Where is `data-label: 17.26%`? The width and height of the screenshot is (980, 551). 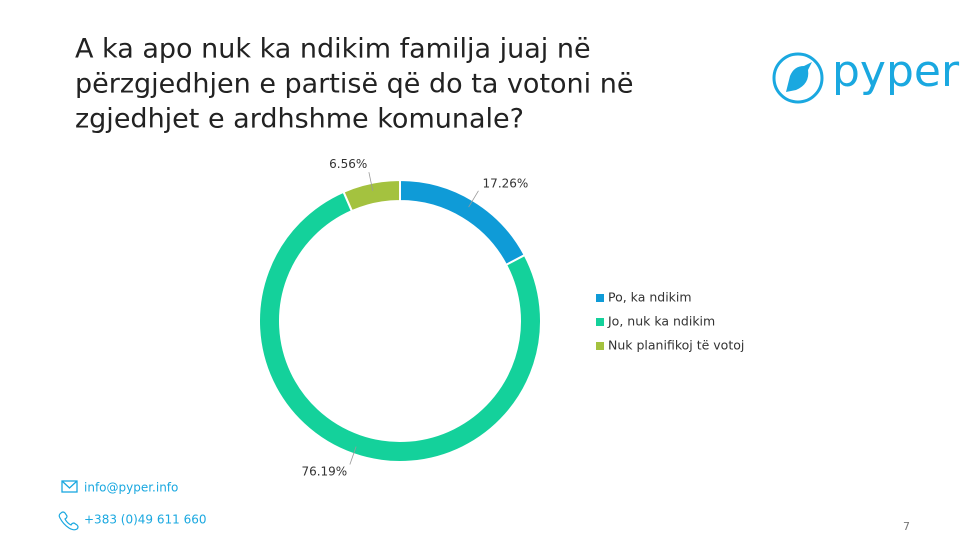
data-label: 17.26% is located at coordinates (506, 183).